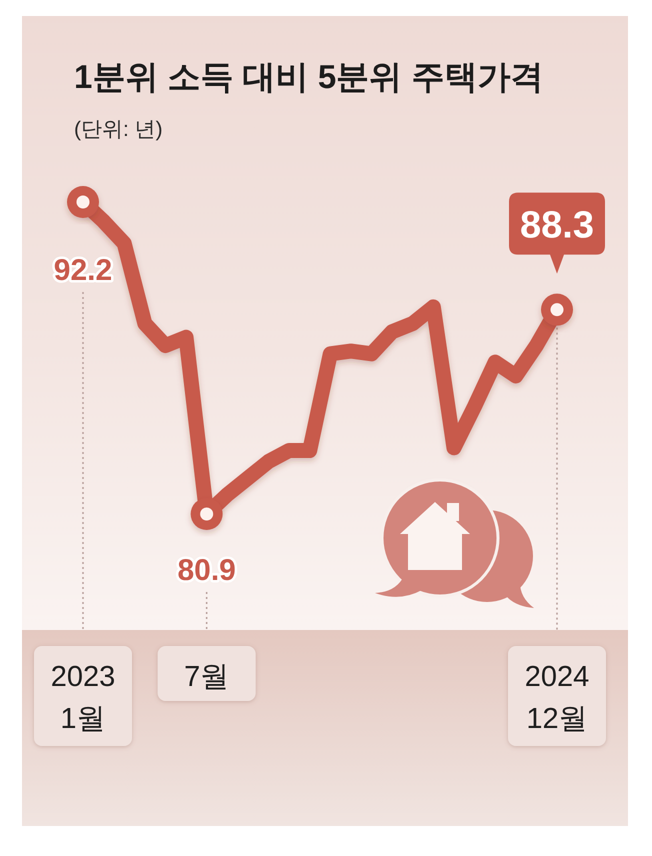  What do you see at coordinates (83, 698) in the screenshot?
I see `x-tick-label: 2023 1월` at bounding box center [83, 698].